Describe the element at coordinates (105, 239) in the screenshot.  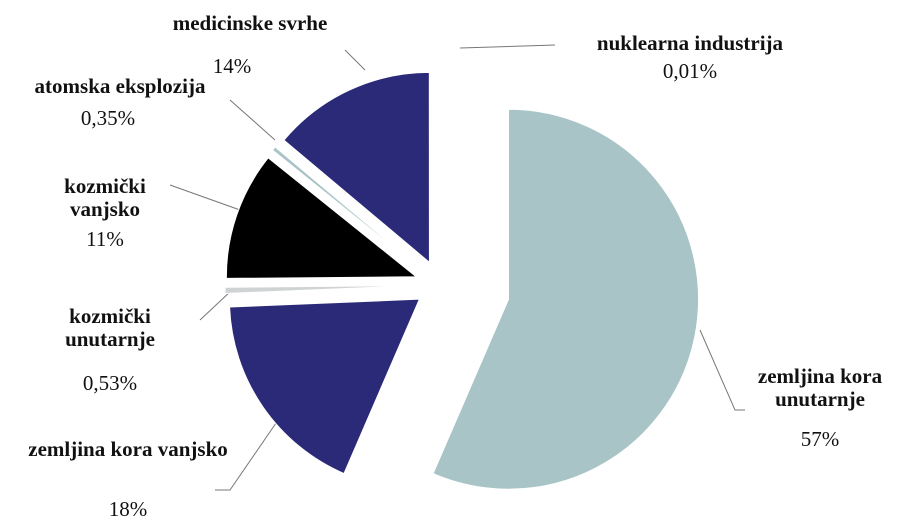
I see `slice-value-label: 11%` at that location.